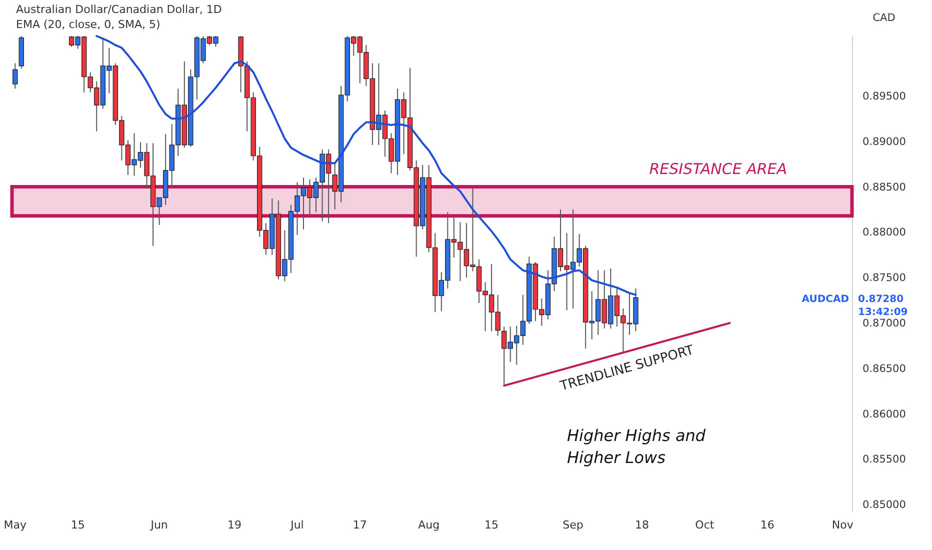  I want to click on text: 0.87280, so click(881, 299).